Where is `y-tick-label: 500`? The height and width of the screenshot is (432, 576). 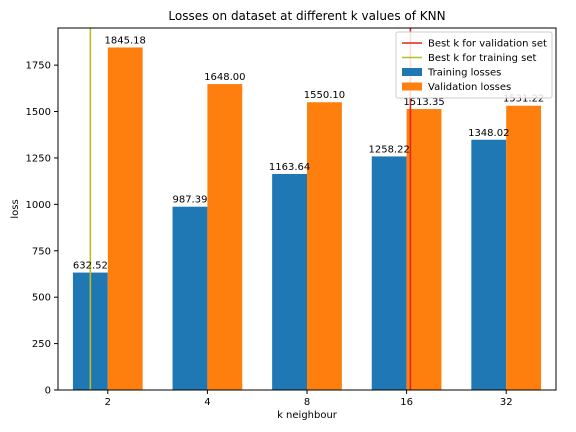
y-tick-label: 500 is located at coordinates (41, 298).